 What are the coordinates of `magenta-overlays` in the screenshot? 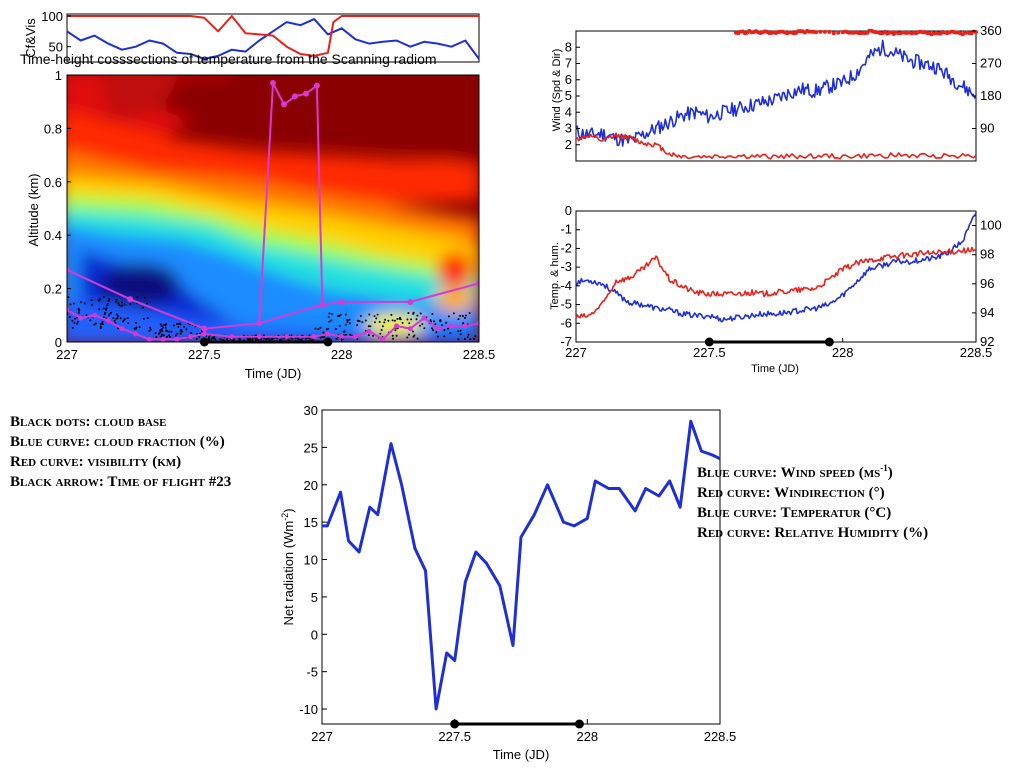 It's located at (273, 211).